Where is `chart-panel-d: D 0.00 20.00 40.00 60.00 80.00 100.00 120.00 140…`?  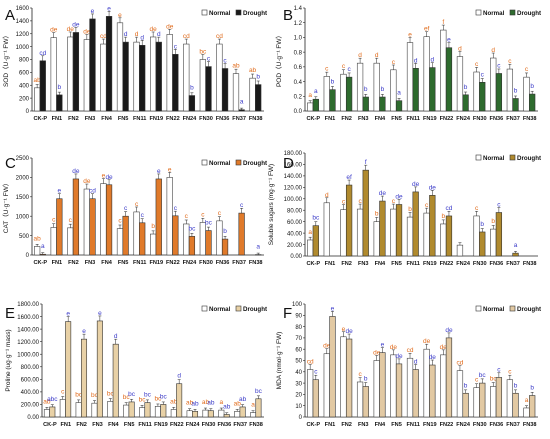 chart-panel-d: D 0.00 20.00 40.00 60.00 80.00 100.00 120.00 140… is located at coordinates (404, 209).